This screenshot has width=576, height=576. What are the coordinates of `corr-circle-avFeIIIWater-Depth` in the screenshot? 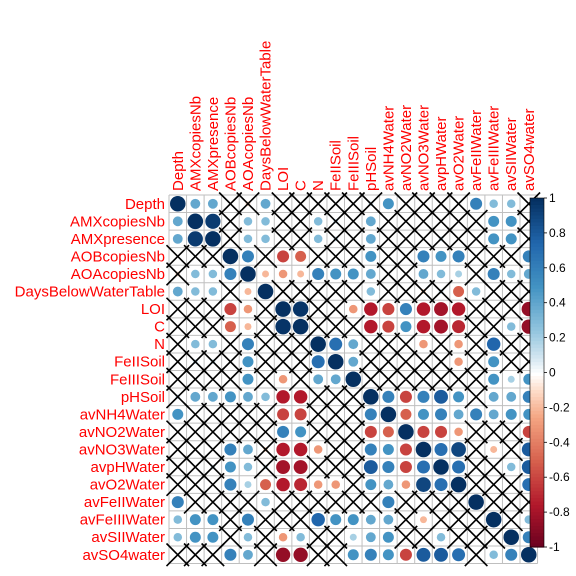 It's located at (178, 519).